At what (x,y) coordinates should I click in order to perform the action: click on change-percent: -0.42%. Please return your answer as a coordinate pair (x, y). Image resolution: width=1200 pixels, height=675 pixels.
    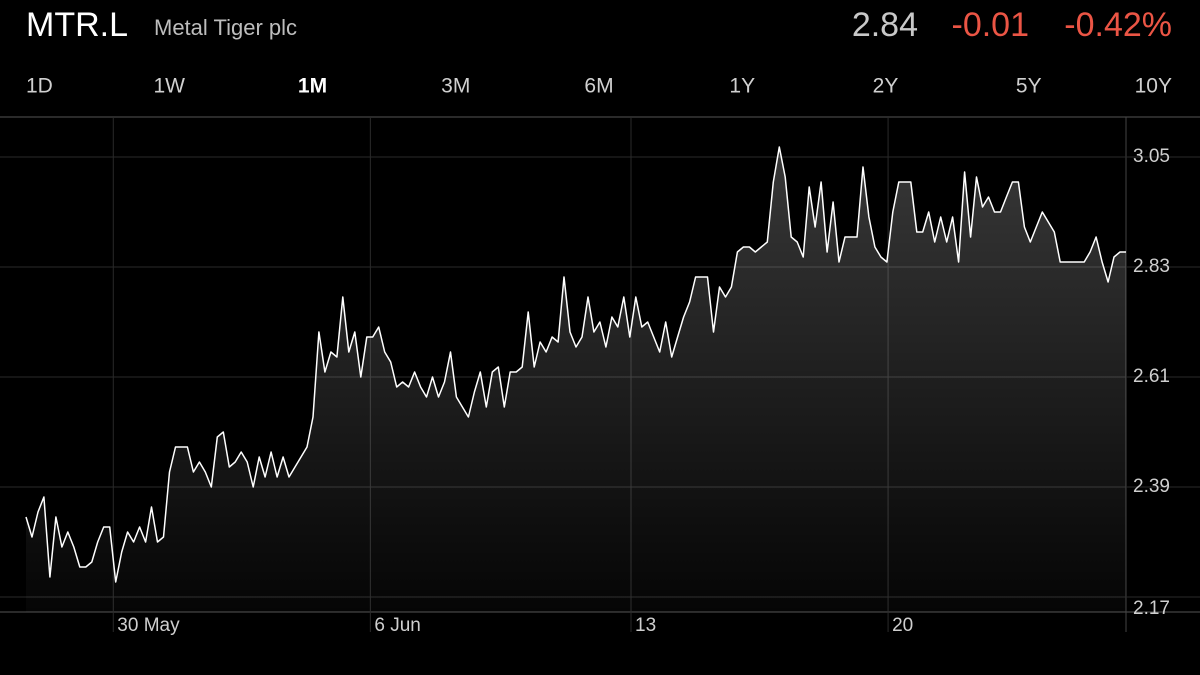
    Looking at the image, I should click on (1118, 25).